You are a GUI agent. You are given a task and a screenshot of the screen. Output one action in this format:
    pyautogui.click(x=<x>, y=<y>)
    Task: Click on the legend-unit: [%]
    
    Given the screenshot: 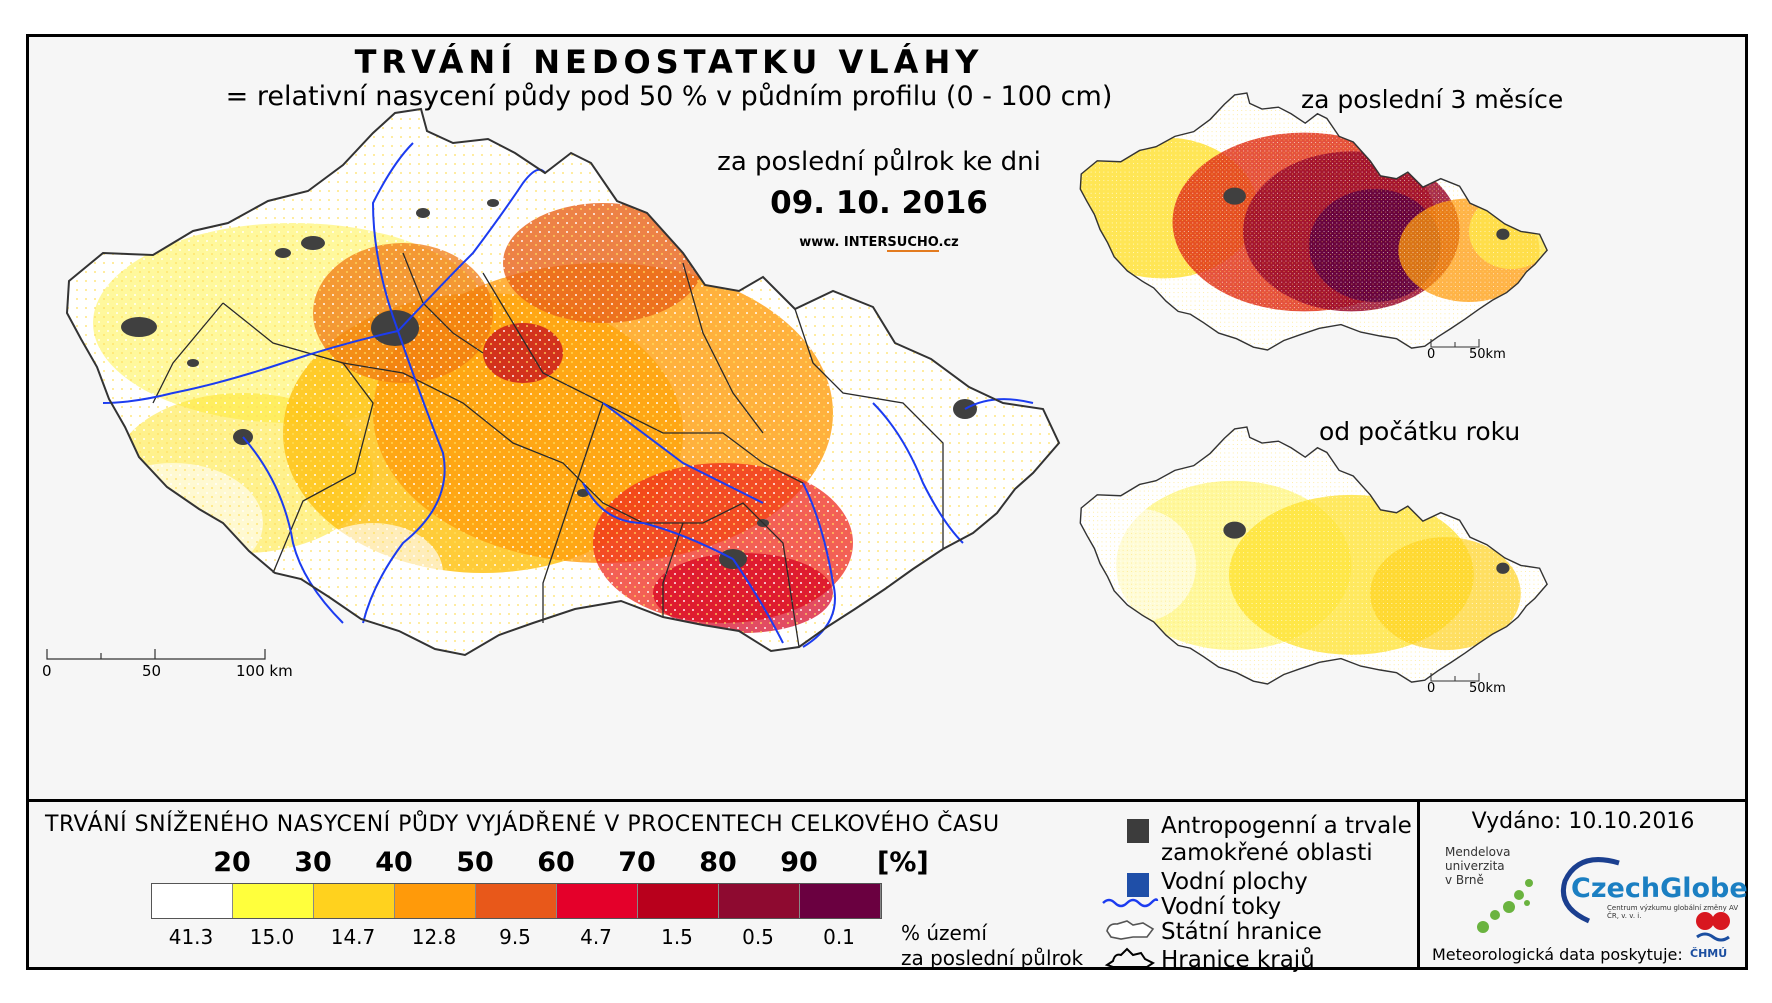 What is the action you would take?
    pyautogui.click(x=903, y=862)
    